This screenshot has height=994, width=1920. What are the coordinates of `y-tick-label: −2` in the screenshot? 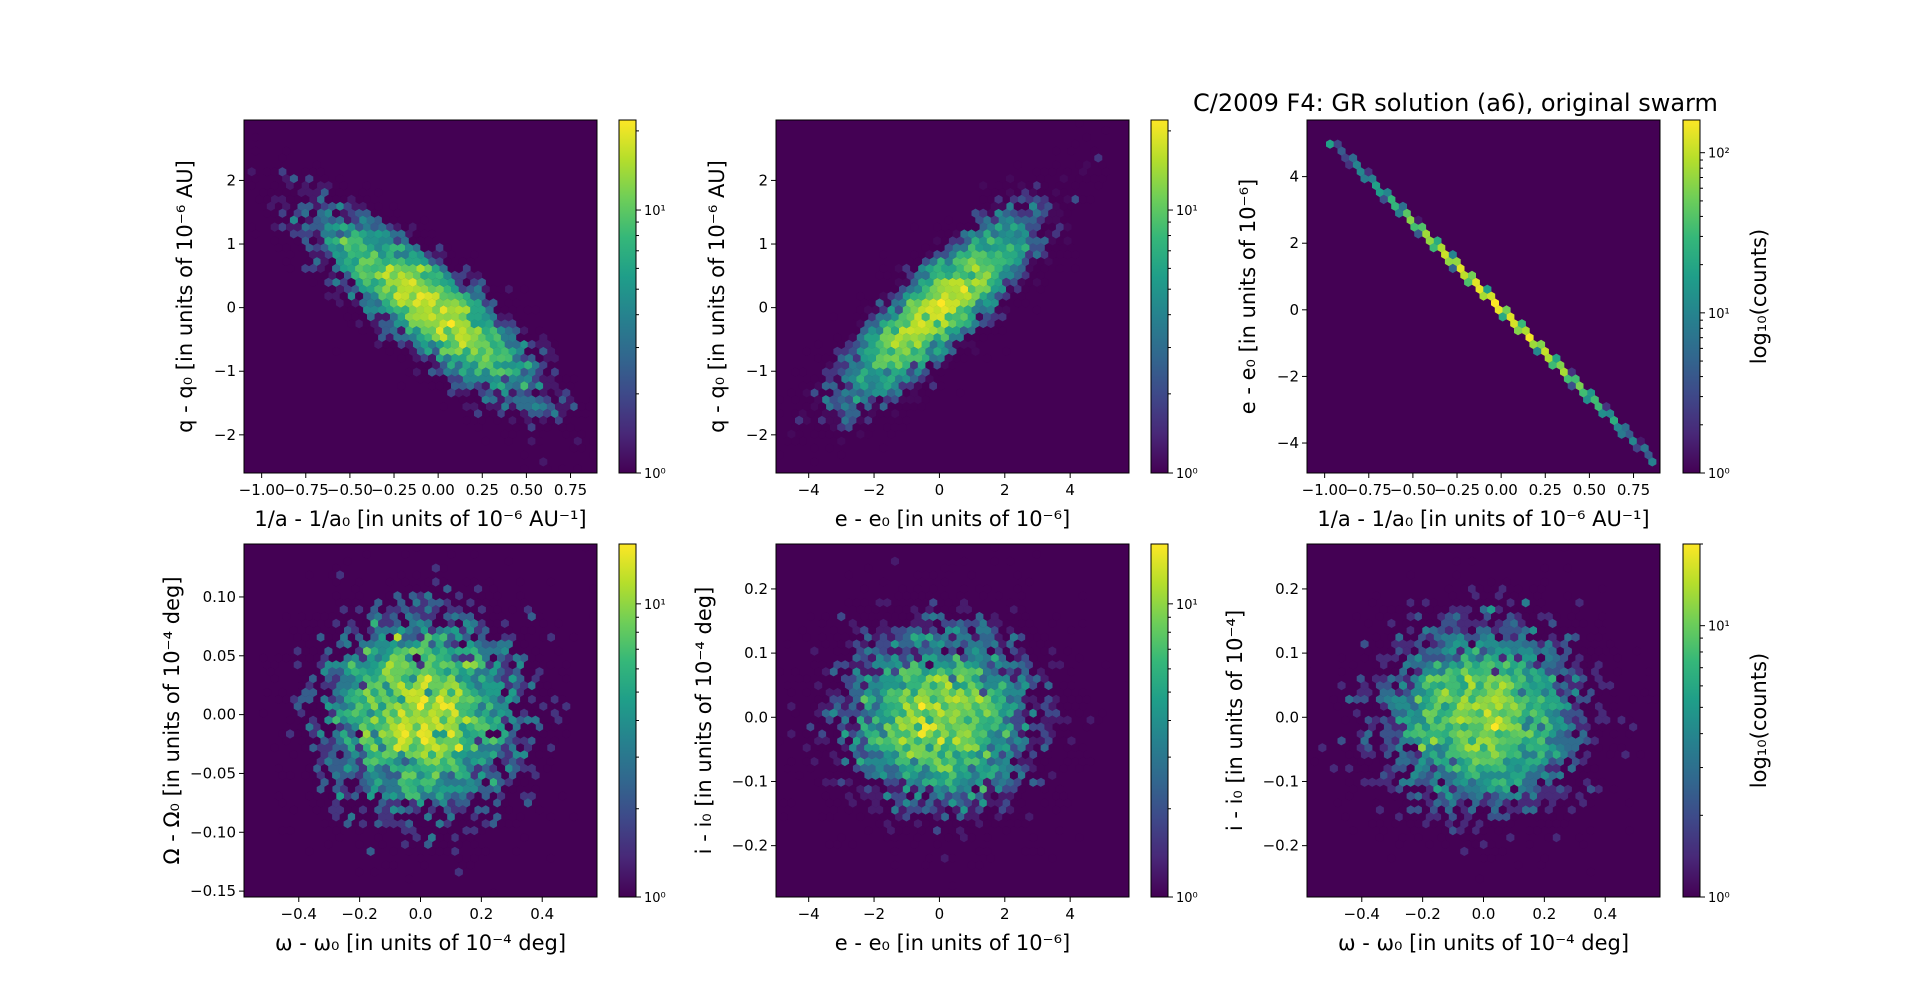 It's located at (1288, 376).